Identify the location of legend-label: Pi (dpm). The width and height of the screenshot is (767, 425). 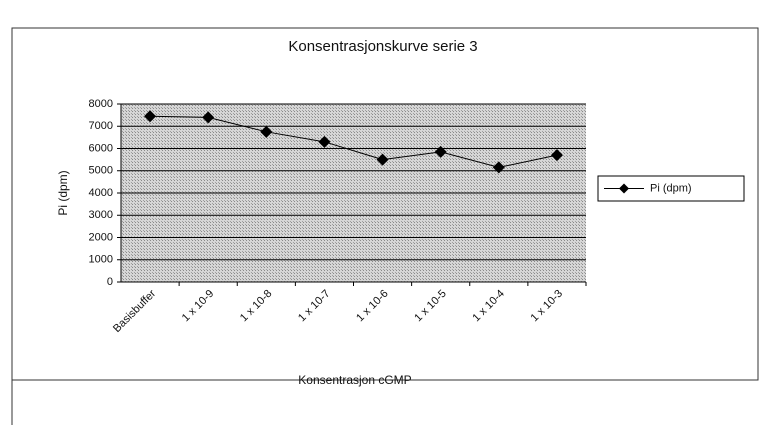
(671, 188).